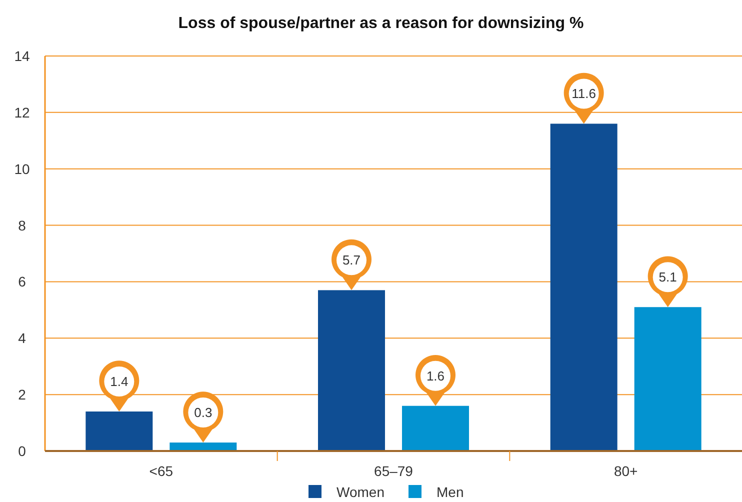  Describe the element at coordinates (435, 376) in the screenshot. I see `data-label: 1.6` at that location.